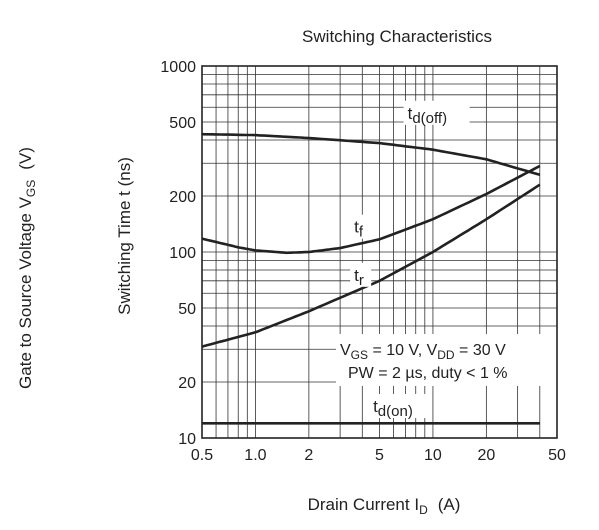  Describe the element at coordinates (397, 36) in the screenshot. I see `chart-title: Switching Characteristics` at that location.